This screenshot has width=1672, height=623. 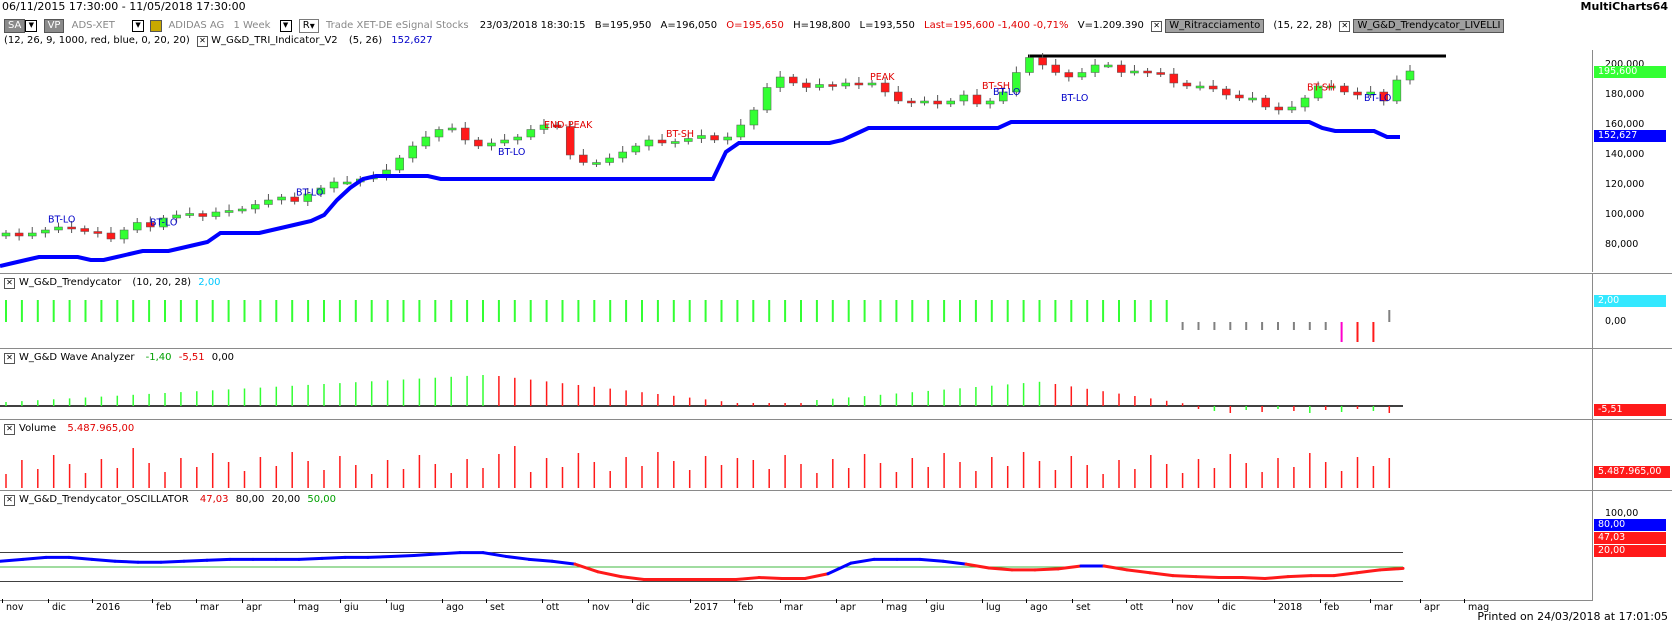 I want to click on price-tick: 80,000, so click(x=1622, y=244).